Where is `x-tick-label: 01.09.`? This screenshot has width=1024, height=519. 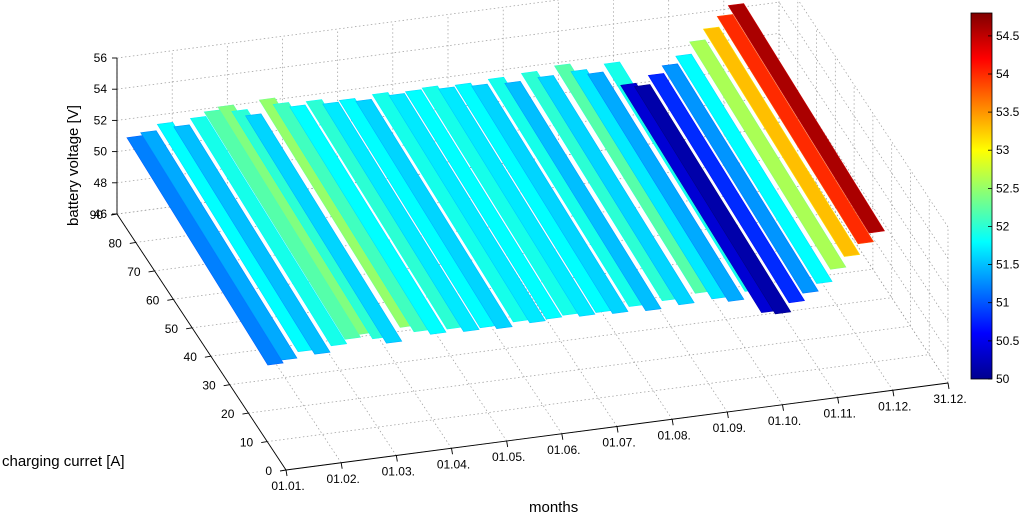 x-tick-label: 01.09. is located at coordinates (729, 428).